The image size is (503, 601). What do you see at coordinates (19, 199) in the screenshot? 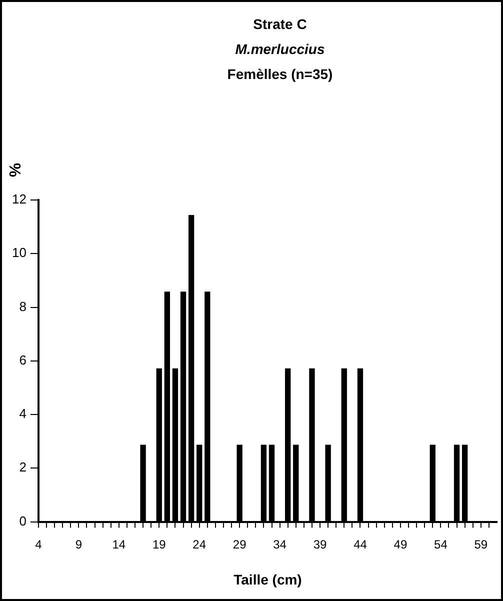
I see `y-tick-label: 12` at bounding box center [19, 199].